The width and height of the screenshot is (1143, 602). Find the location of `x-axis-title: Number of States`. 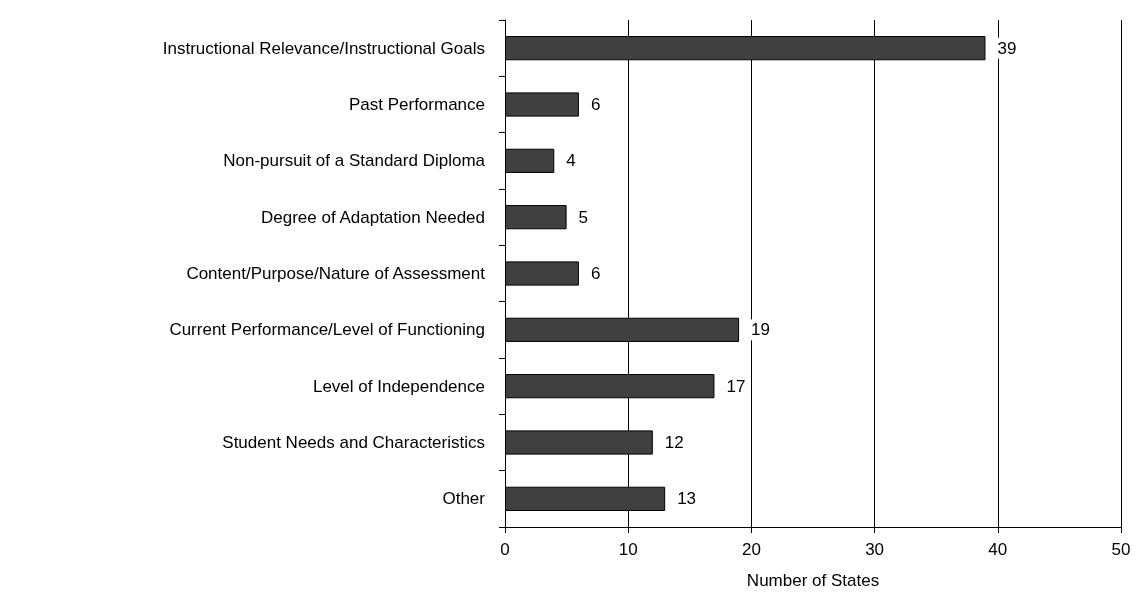

x-axis-title: Number of States is located at coordinates (813, 580).